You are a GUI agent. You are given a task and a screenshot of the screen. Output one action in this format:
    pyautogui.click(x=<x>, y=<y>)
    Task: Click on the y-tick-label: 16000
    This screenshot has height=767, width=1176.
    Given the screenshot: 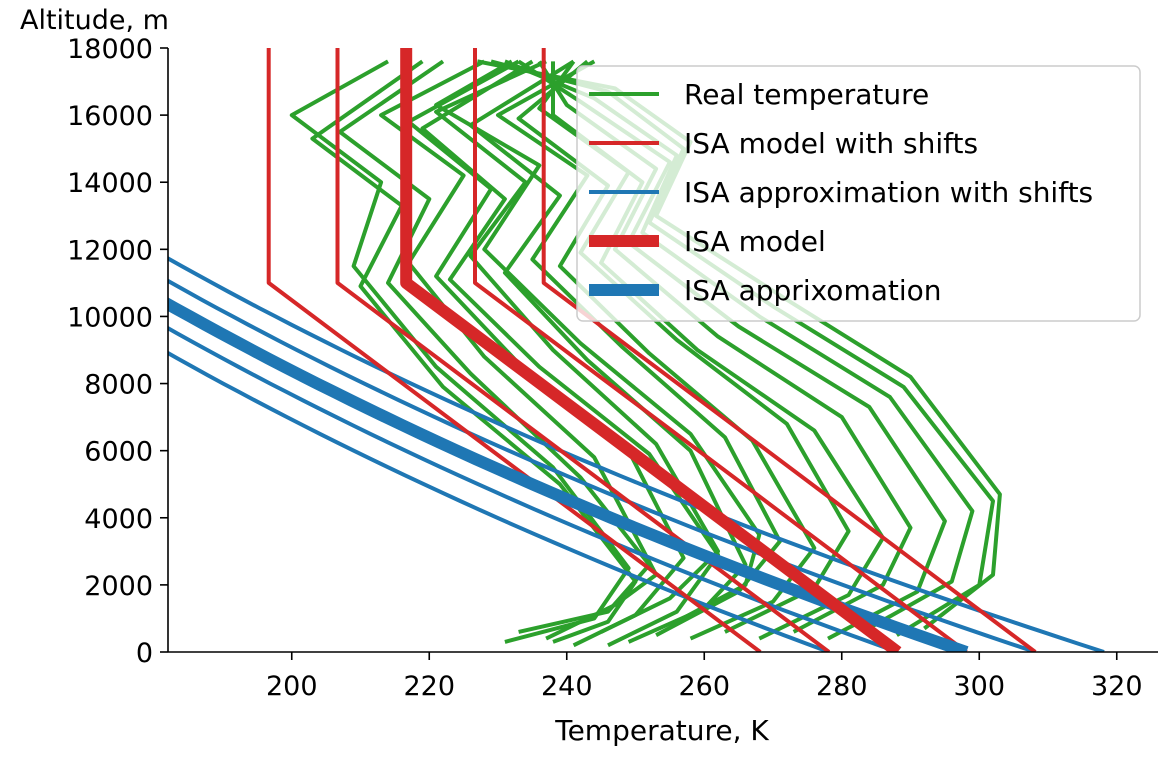 What is the action you would take?
    pyautogui.click(x=110, y=116)
    